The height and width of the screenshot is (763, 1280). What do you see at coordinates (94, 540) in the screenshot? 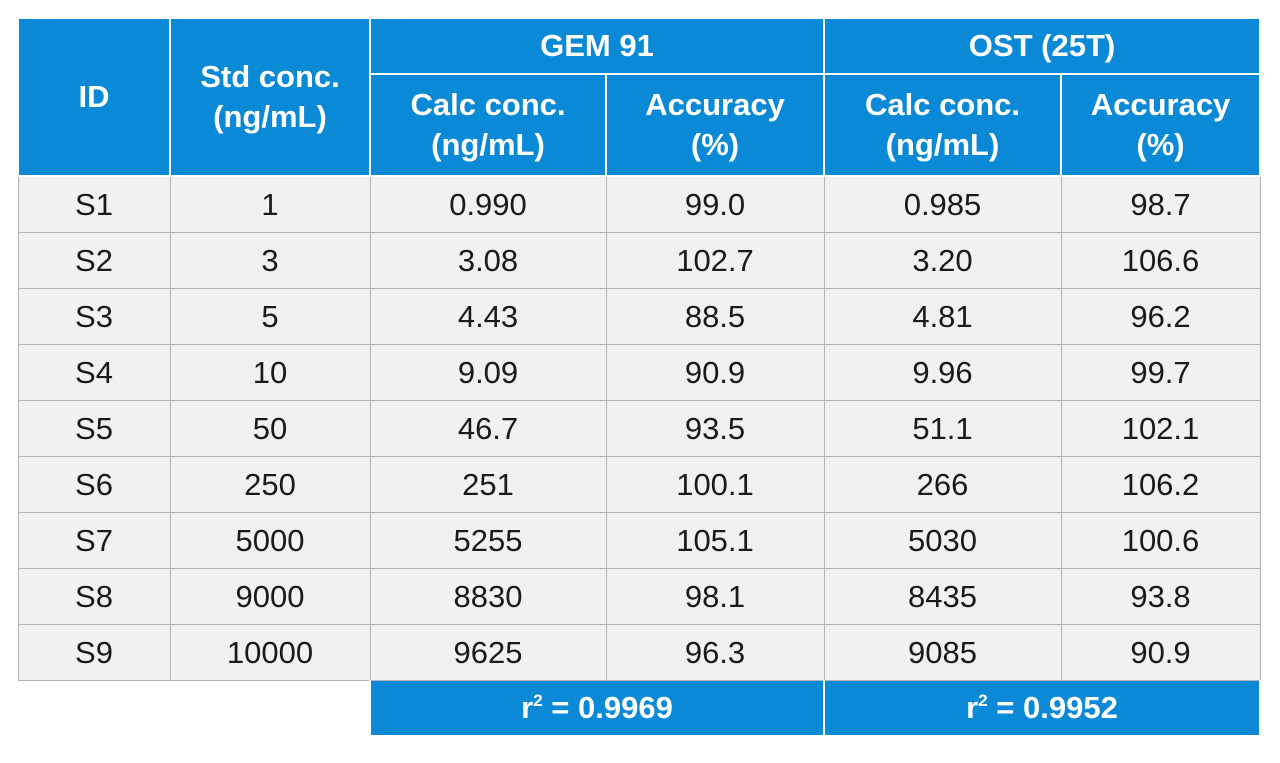
I see `id-cell: S7` at bounding box center [94, 540].